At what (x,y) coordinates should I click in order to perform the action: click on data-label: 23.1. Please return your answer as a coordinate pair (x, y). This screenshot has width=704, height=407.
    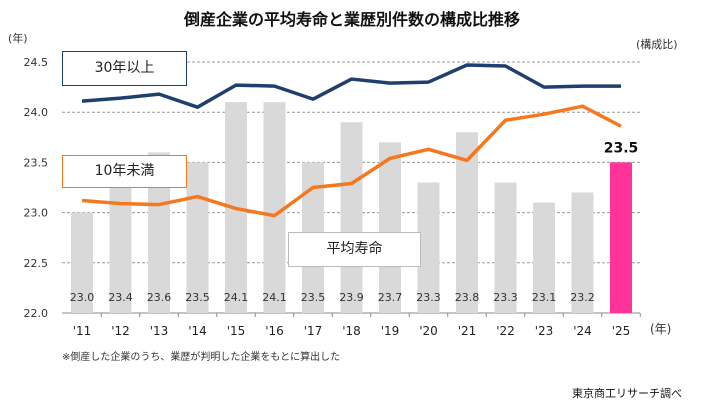
    Looking at the image, I should click on (544, 297).